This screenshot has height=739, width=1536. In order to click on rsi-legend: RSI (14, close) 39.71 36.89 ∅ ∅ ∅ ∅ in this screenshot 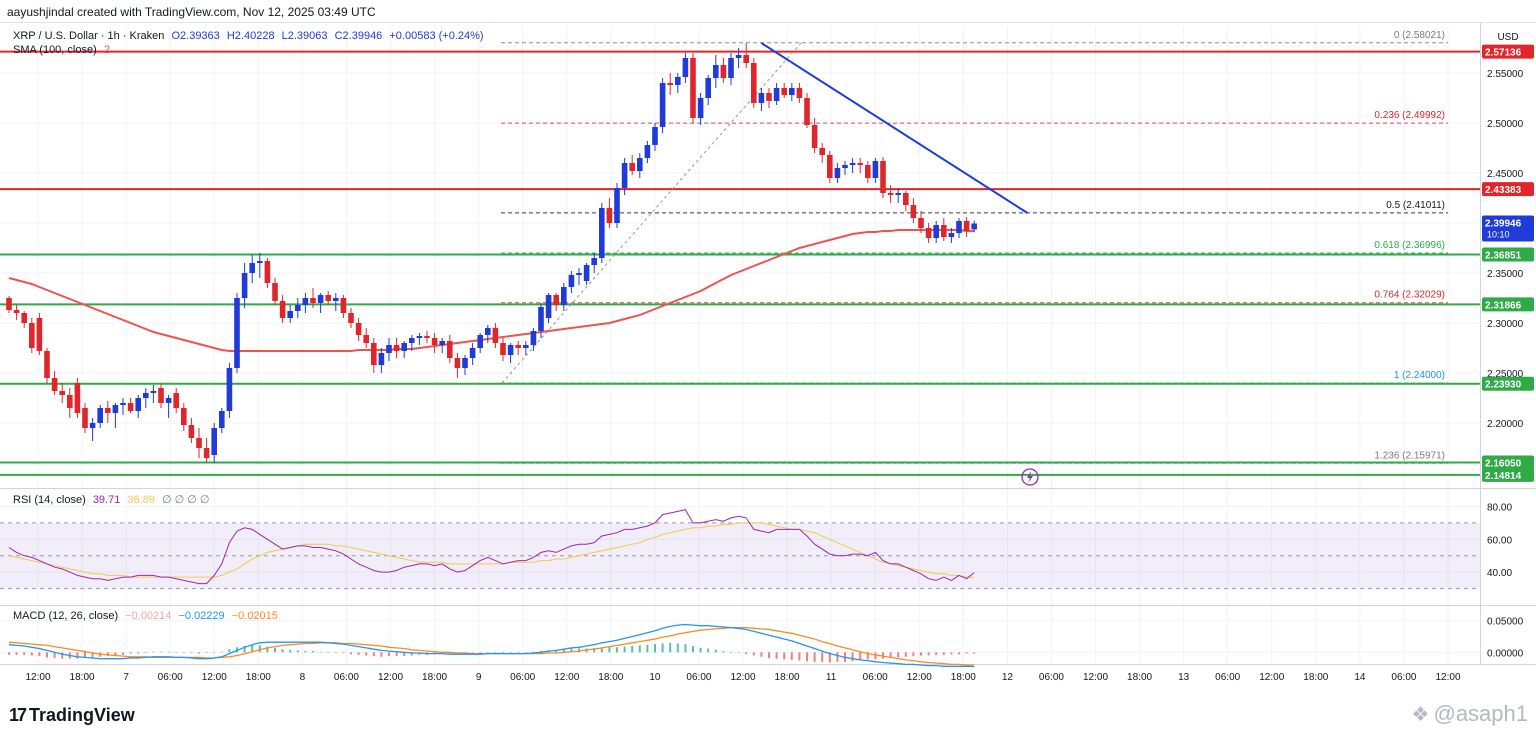, I will do `click(113, 499)`.